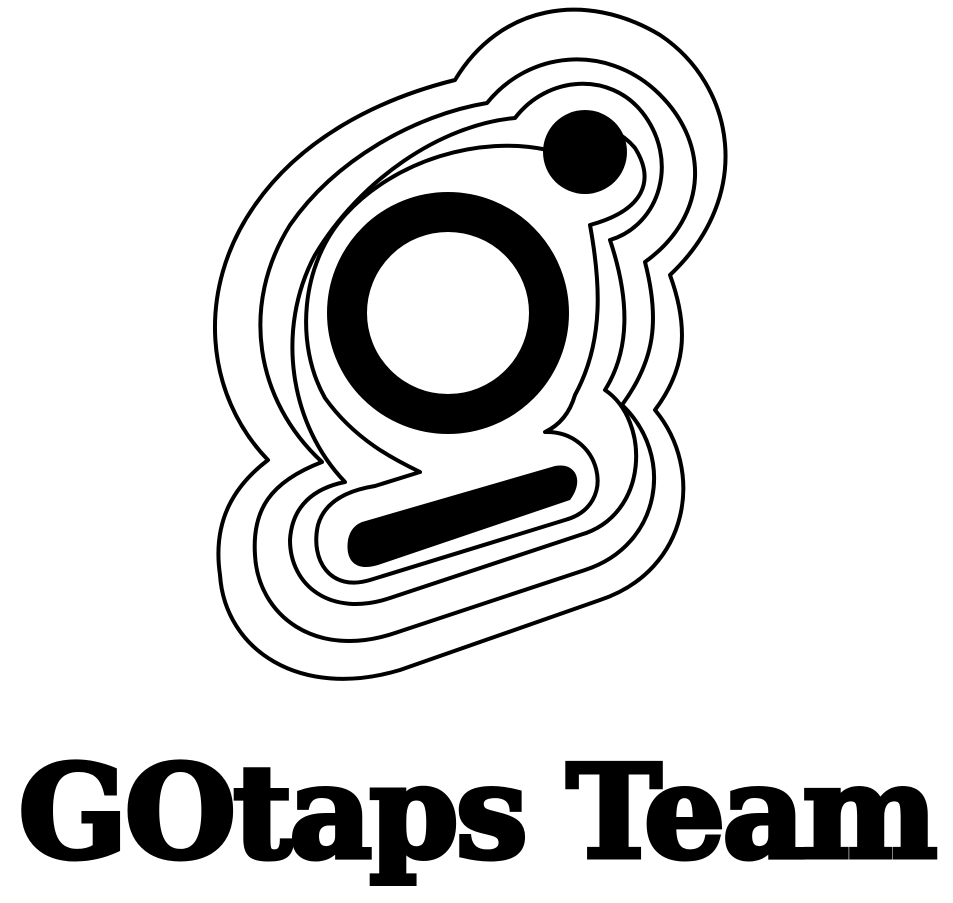 This screenshot has height=903, width=953. What do you see at coordinates (448, 313) in the screenshot?
I see `logo-ring` at bounding box center [448, 313].